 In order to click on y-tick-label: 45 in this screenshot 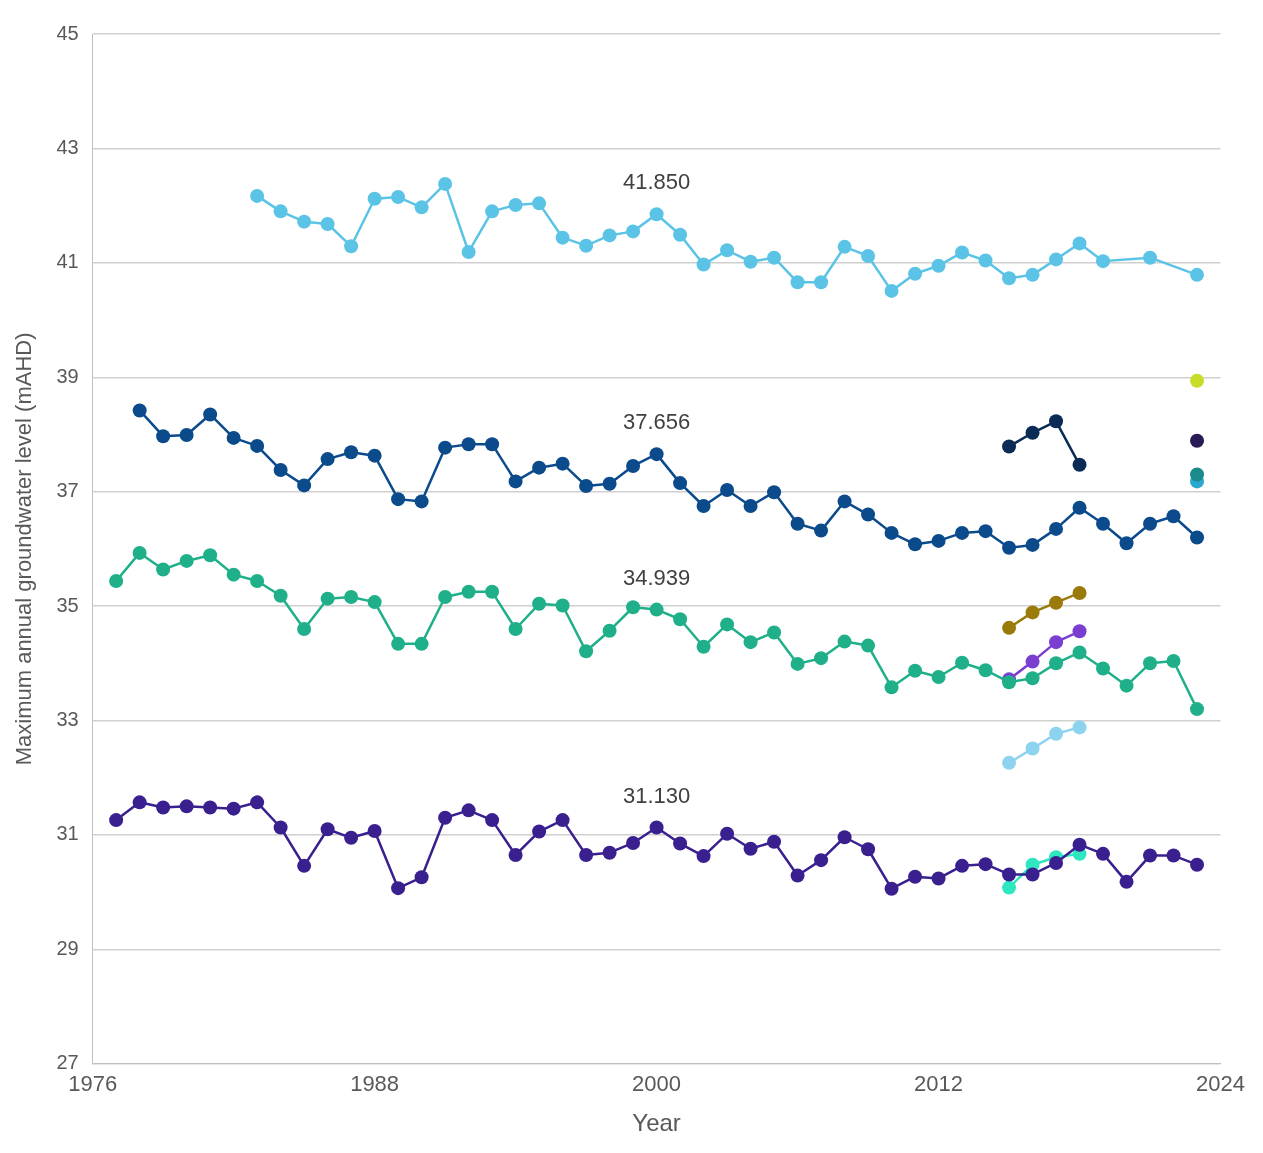, I will do `click(67, 32)`.